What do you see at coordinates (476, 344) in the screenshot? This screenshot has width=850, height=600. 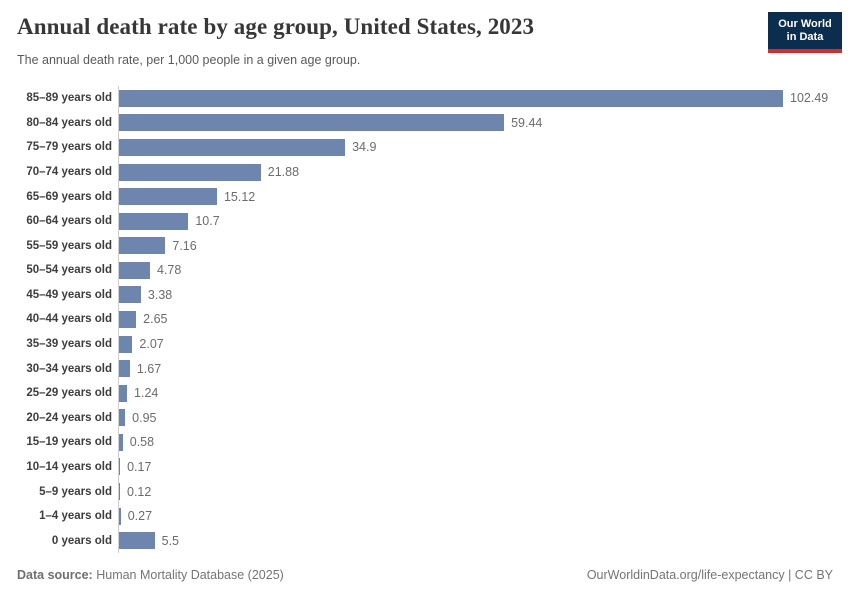 I see `bar-track: 2.07` at bounding box center [476, 344].